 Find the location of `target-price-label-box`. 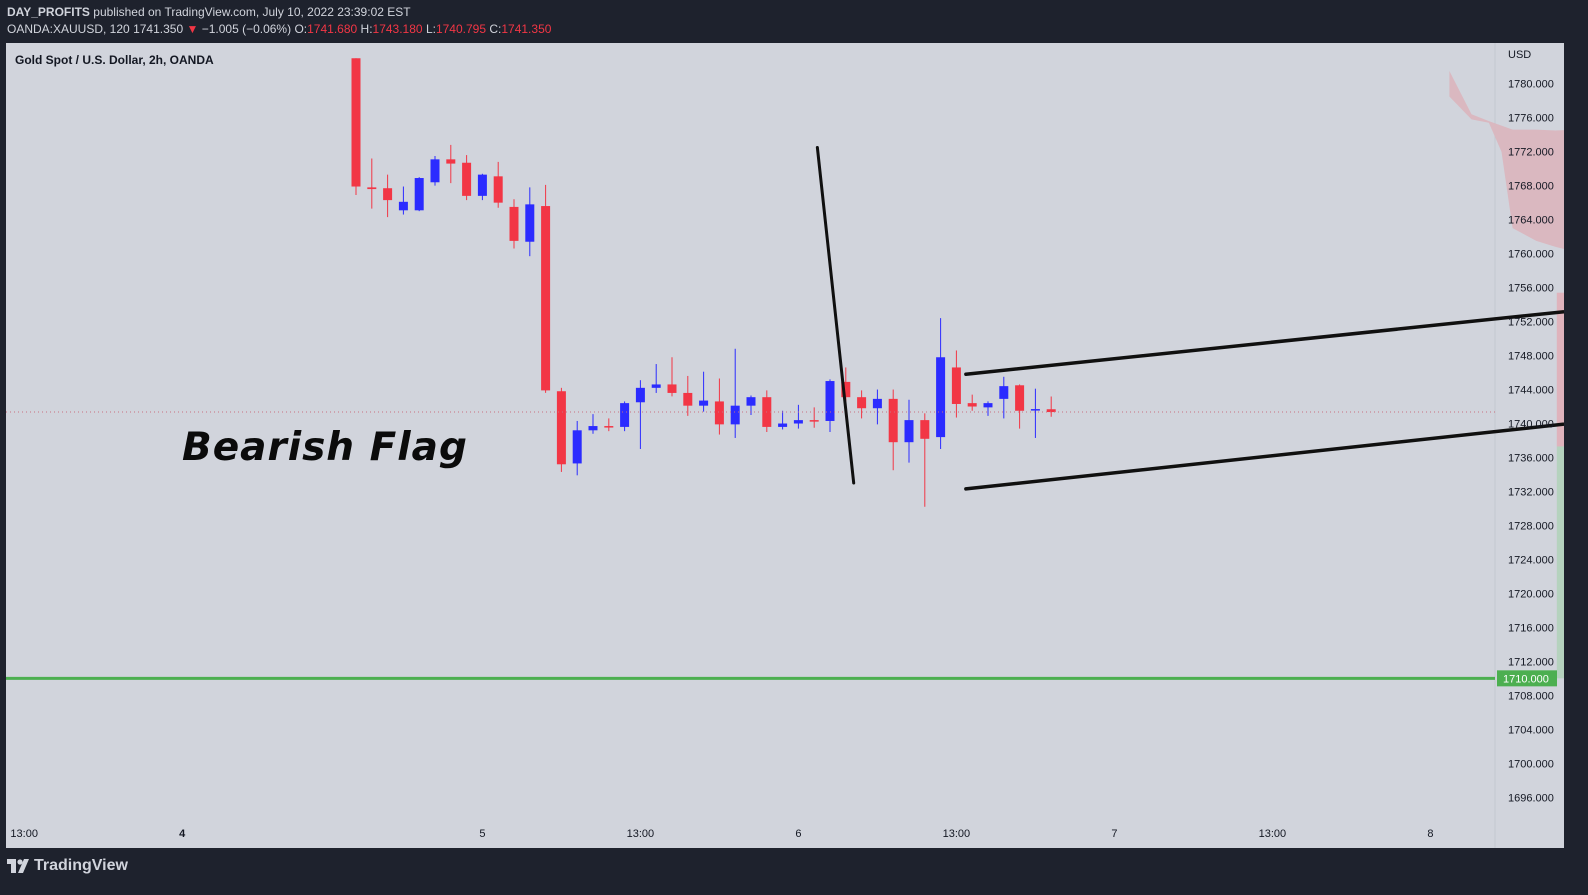

target-price-label-box is located at coordinates (1527, 678).